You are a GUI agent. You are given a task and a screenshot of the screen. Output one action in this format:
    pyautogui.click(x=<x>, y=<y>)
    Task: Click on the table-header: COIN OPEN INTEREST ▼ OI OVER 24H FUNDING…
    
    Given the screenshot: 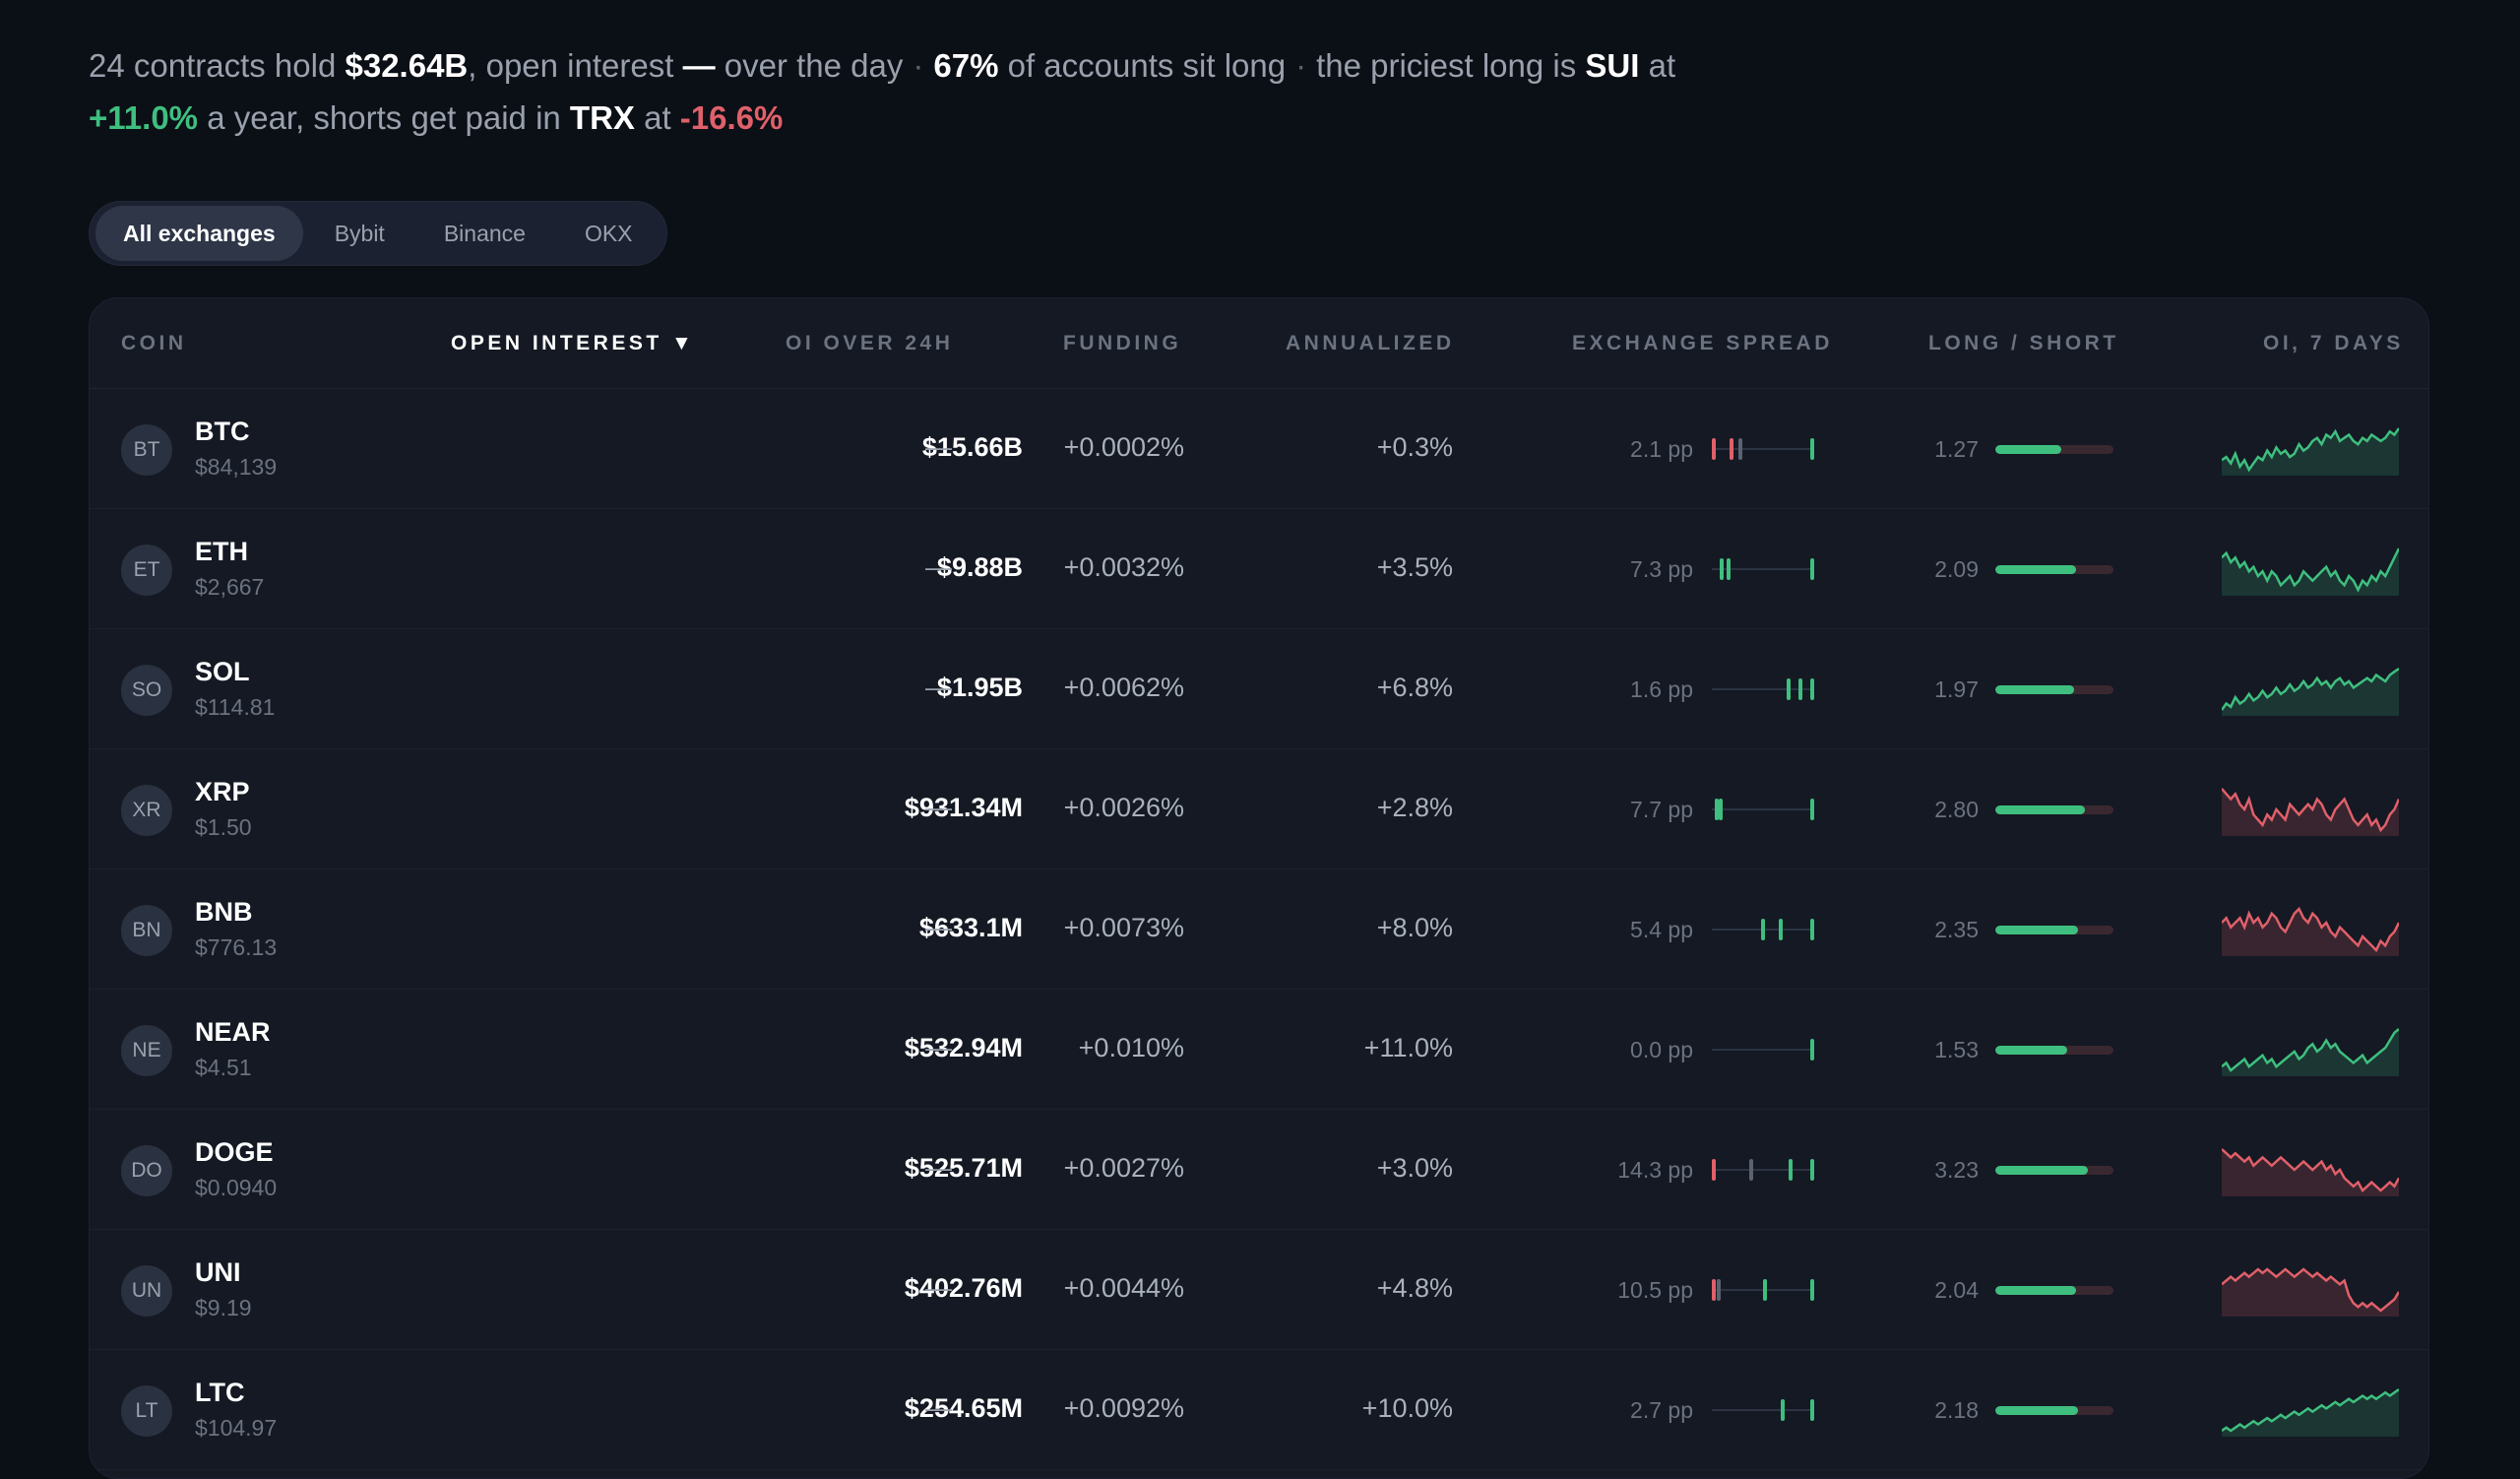 What is the action you would take?
    pyautogui.click(x=1259, y=343)
    